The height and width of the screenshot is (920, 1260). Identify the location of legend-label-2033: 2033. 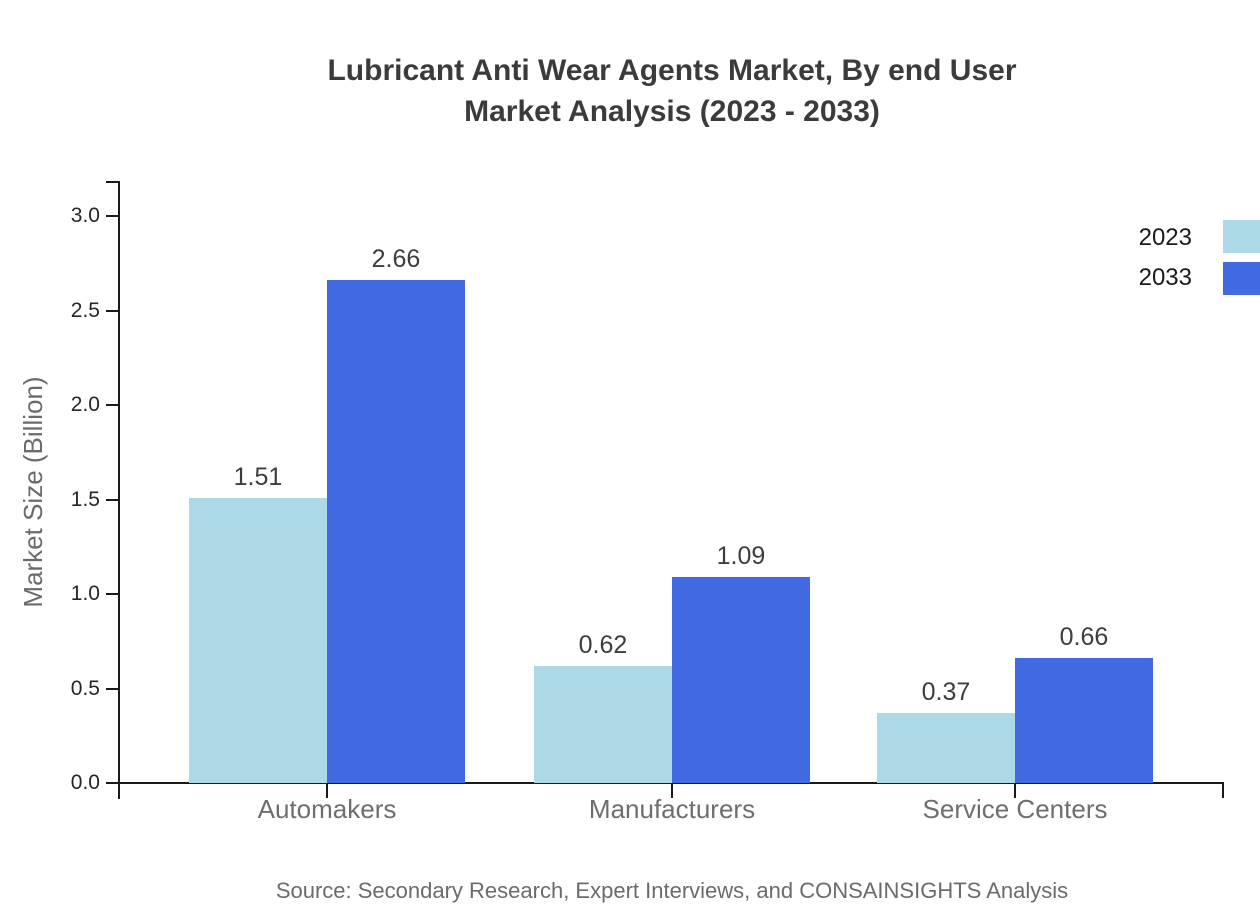
(1165, 277).